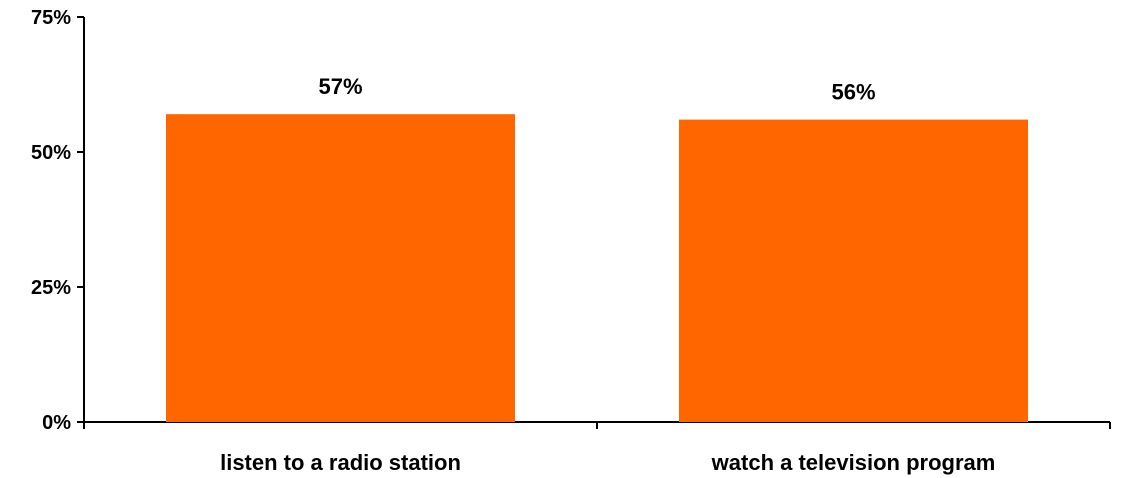  I want to click on y-tick-label: 50%, so click(51, 153).